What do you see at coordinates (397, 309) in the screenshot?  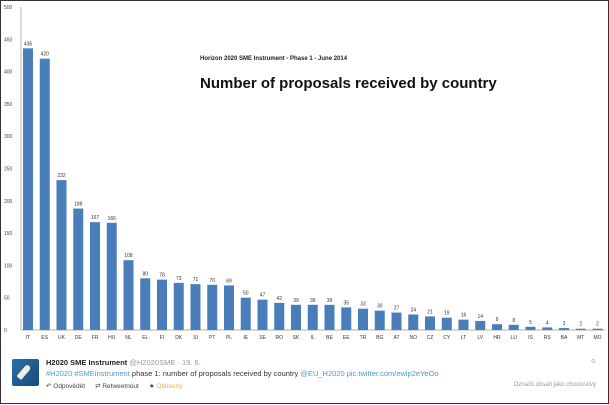 I see `data-label: 27` at bounding box center [397, 309].